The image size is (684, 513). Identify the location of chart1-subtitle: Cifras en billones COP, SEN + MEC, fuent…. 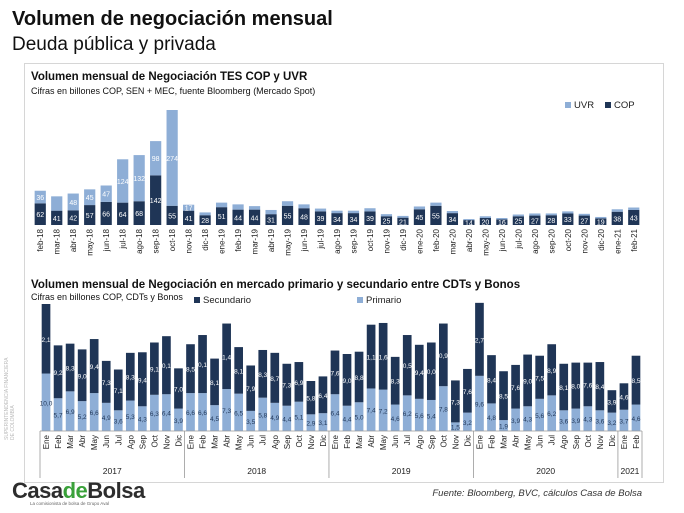
(173, 91).